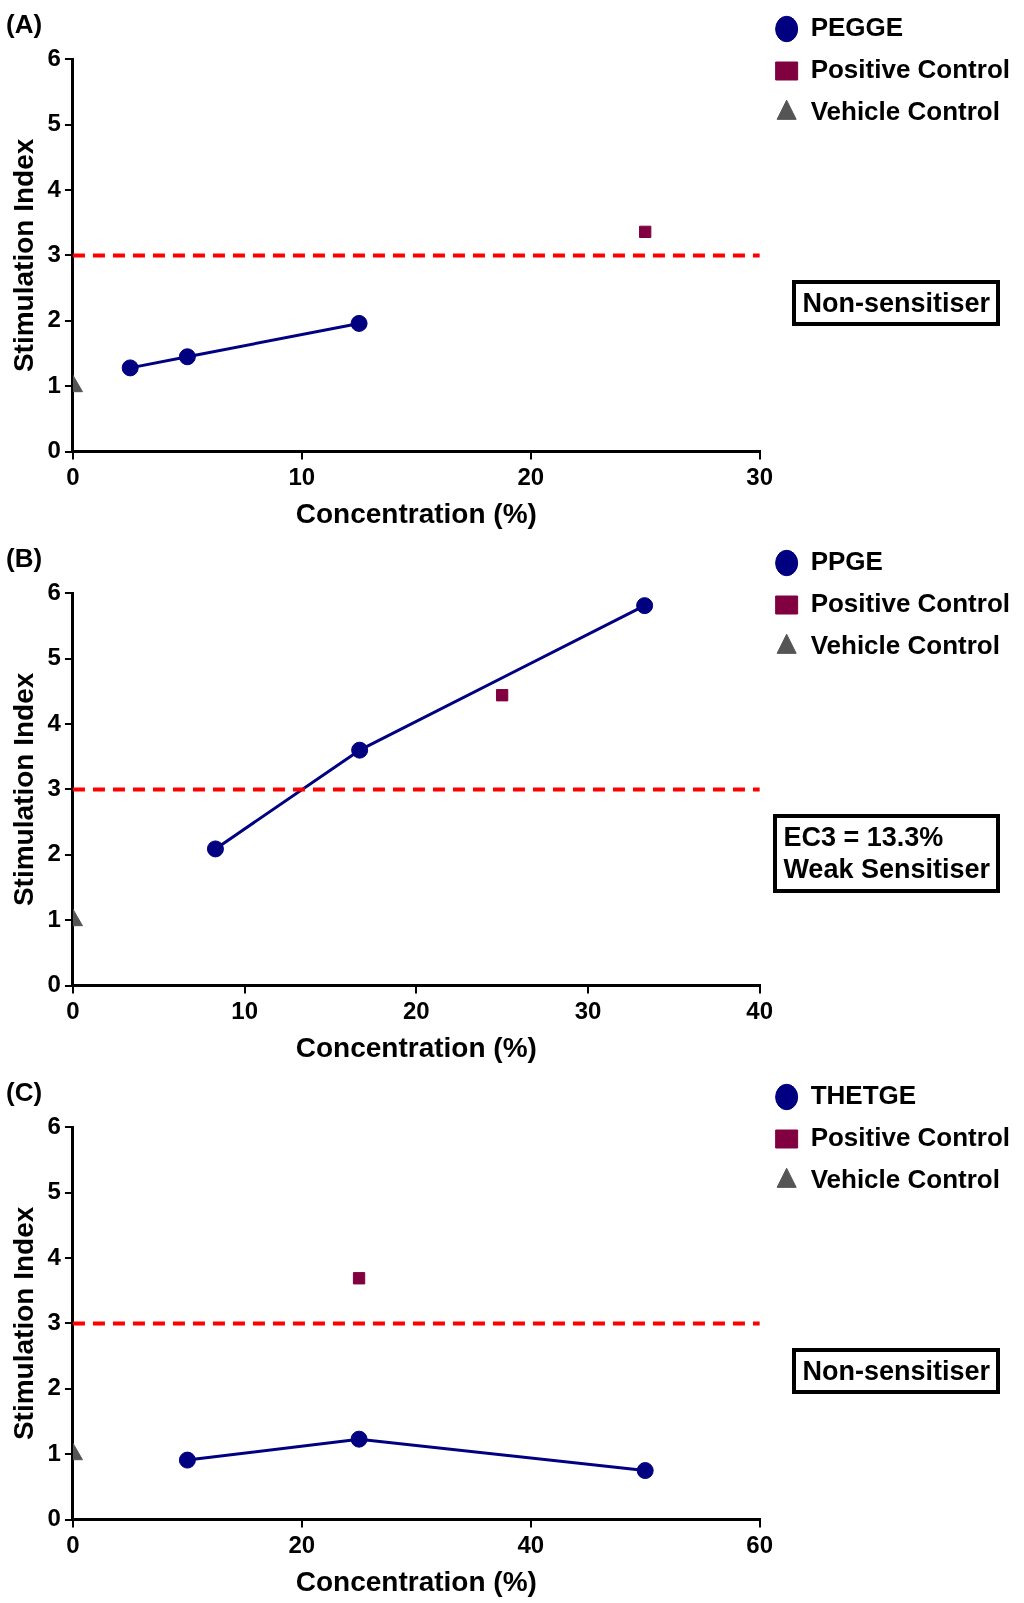 The image size is (1024, 1603). What do you see at coordinates (759, 1544) in the screenshot?
I see `x-tick-label: 60` at bounding box center [759, 1544].